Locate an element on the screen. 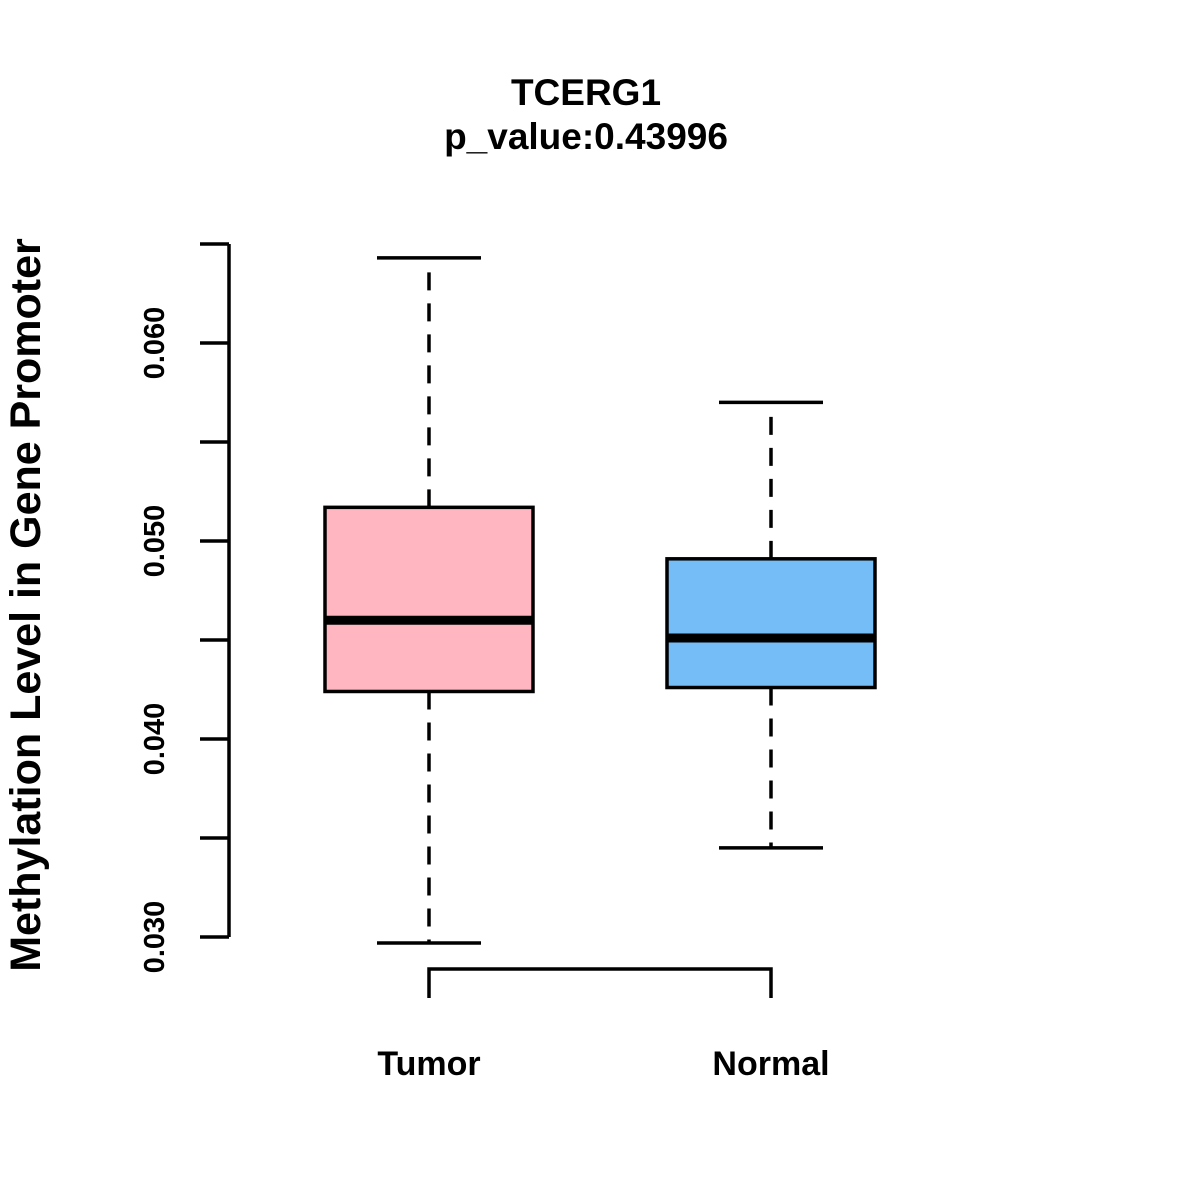 The height and width of the screenshot is (1200, 1200). y-axis-title: Methylation Level in Gene Promoter is located at coordinates (26, 605).